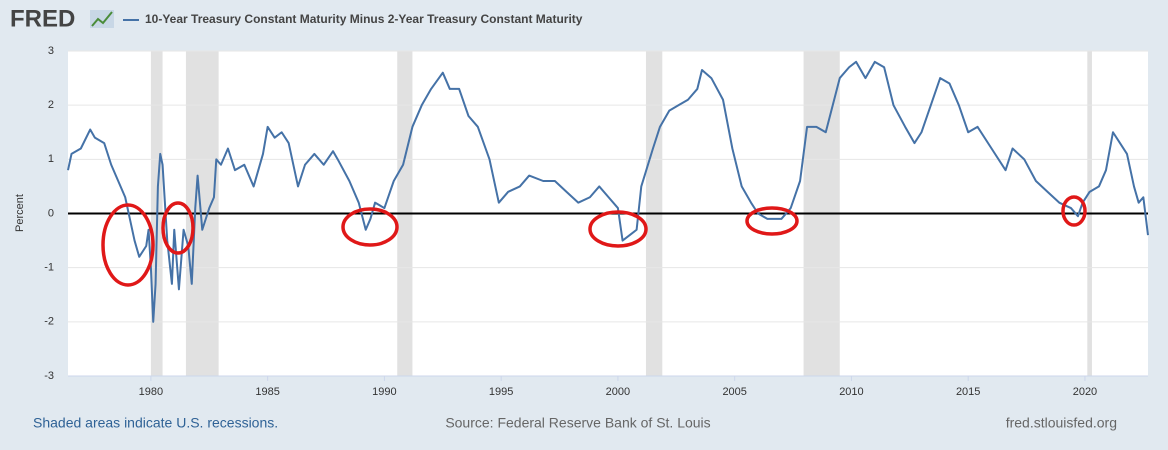 This screenshot has width=1168, height=450. I want to click on x-tick-label: 2000, so click(618, 392).